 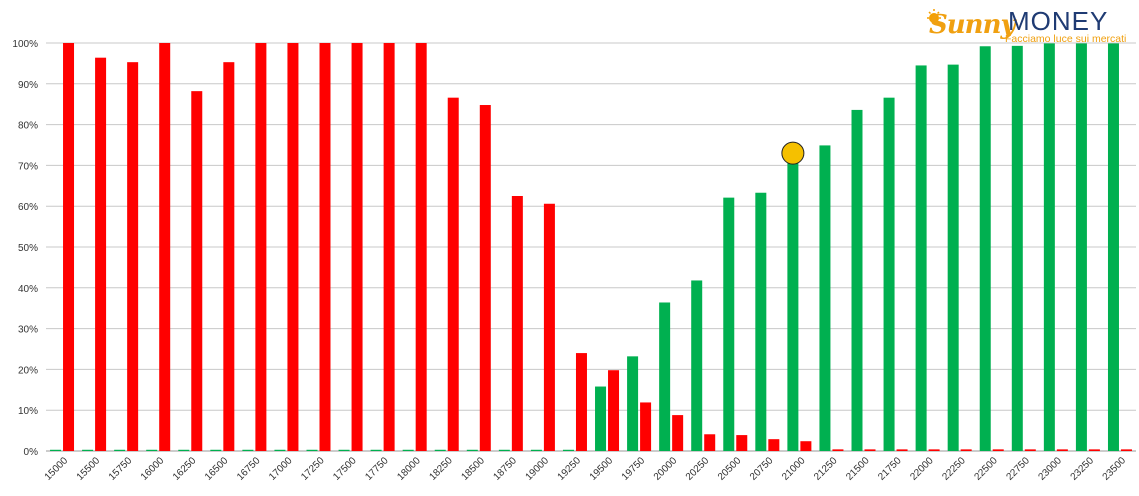 What do you see at coordinates (441, 469) in the screenshot?
I see `x-tick-label: 18250` at bounding box center [441, 469].